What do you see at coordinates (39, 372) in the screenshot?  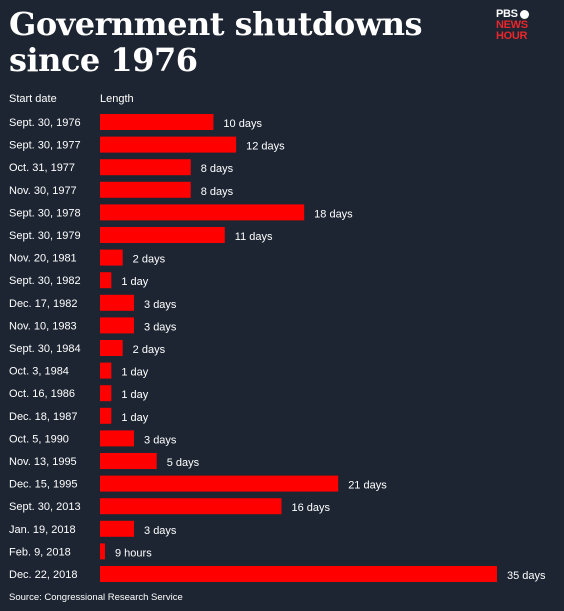 I see `date-label: Oct. 3, 1984` at bounding box center [39, 372].